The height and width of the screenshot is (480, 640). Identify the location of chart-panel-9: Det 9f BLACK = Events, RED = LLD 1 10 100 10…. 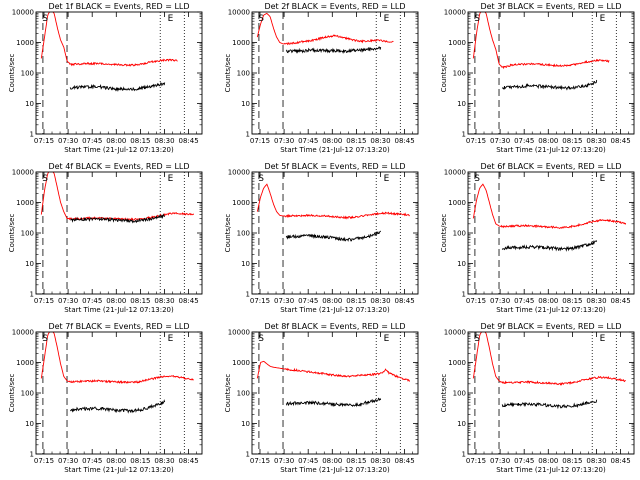
(537, 398).